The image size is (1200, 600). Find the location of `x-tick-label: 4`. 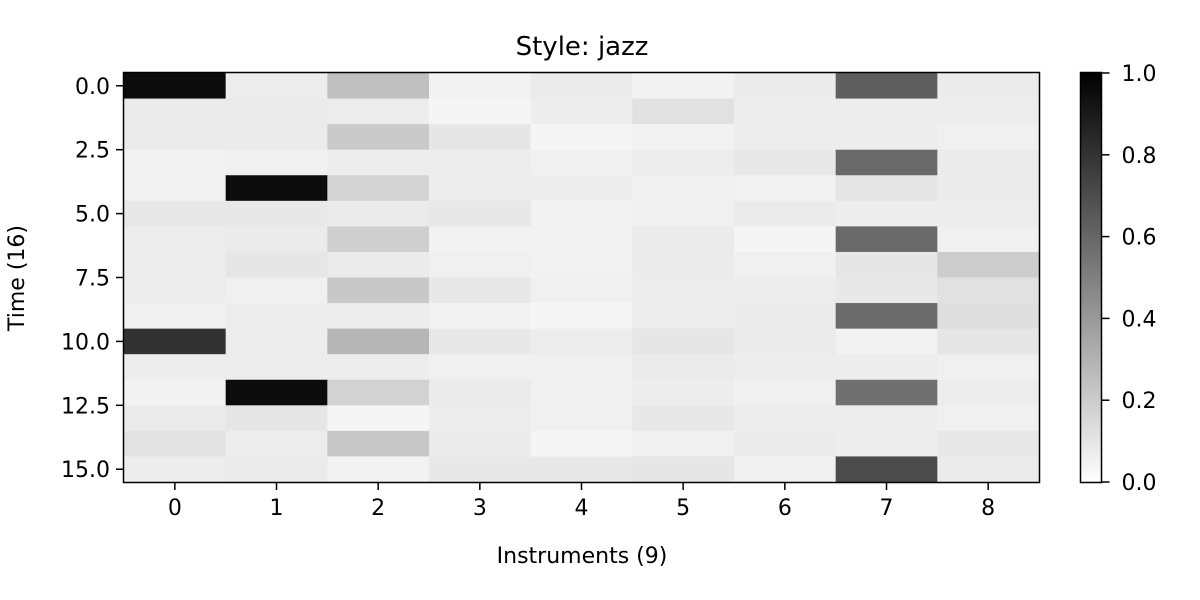

x-tick-label: 4 is located at coordinates (582, 508).